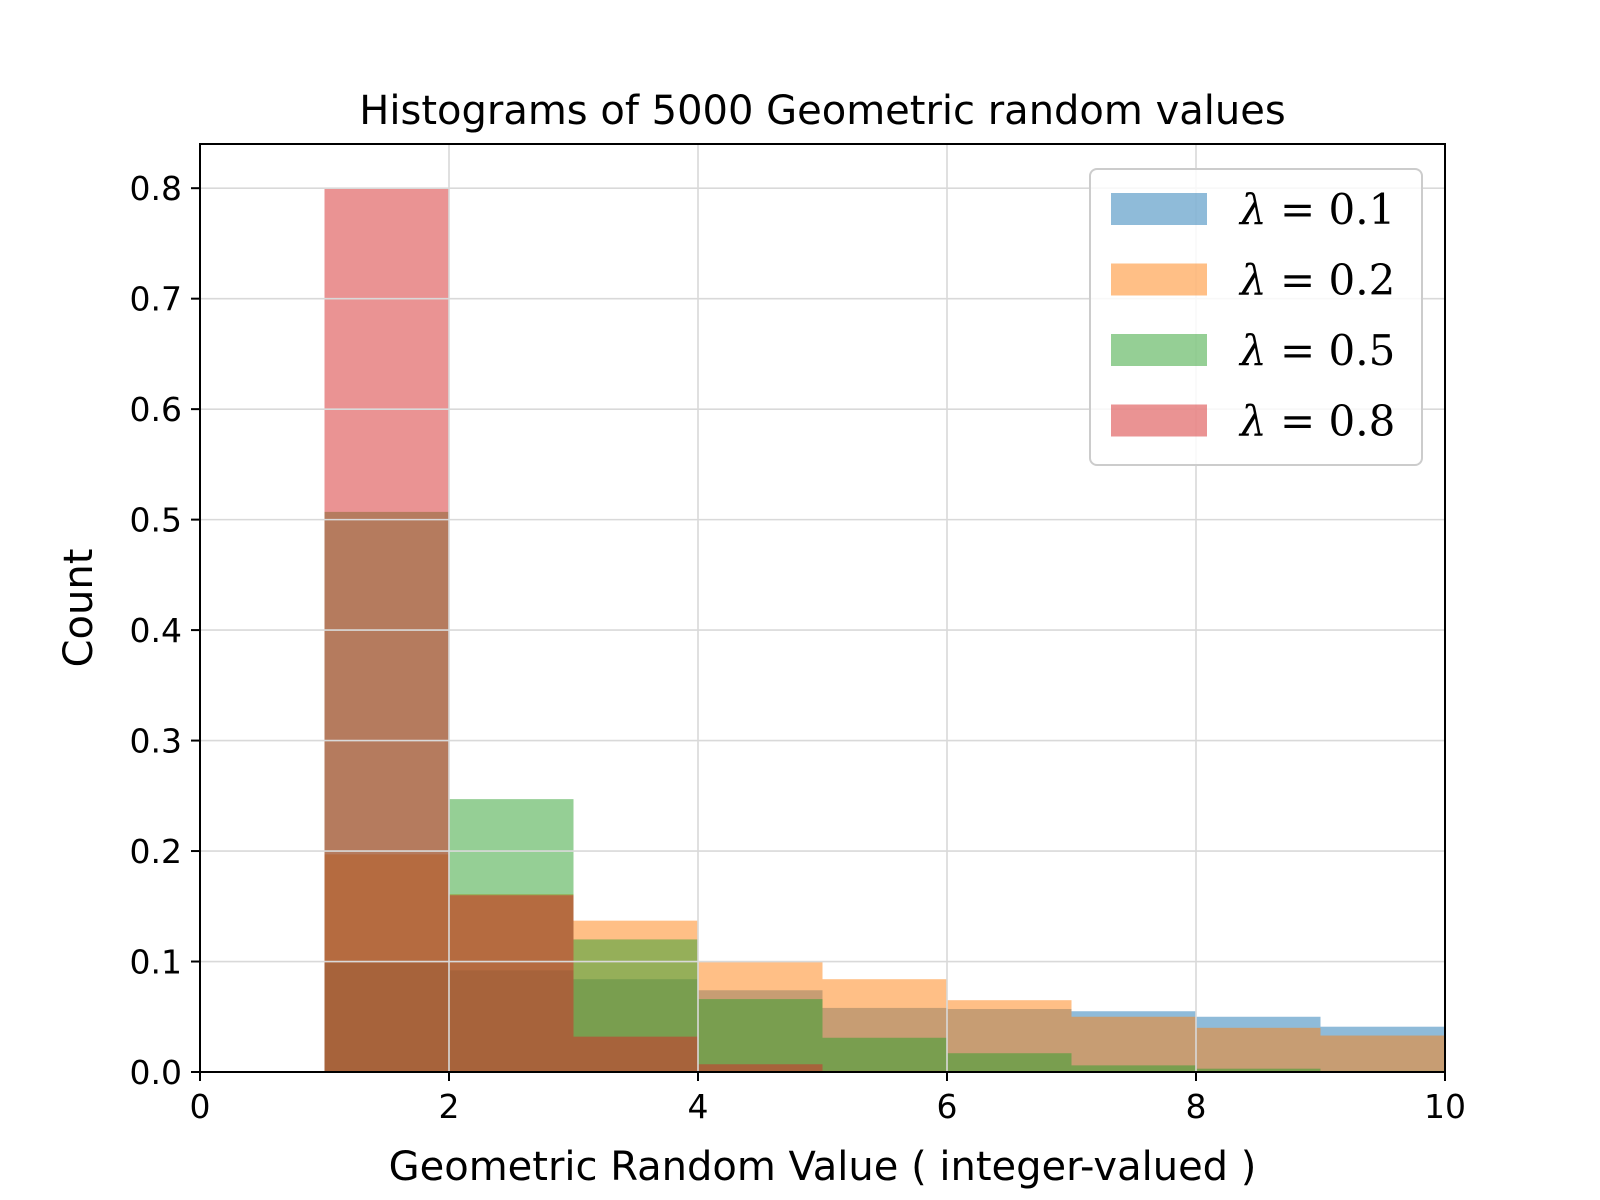  Describe the element at coordinates (156, 188) in the screenshot. I see `y-tick-label: 0.8` at that location.